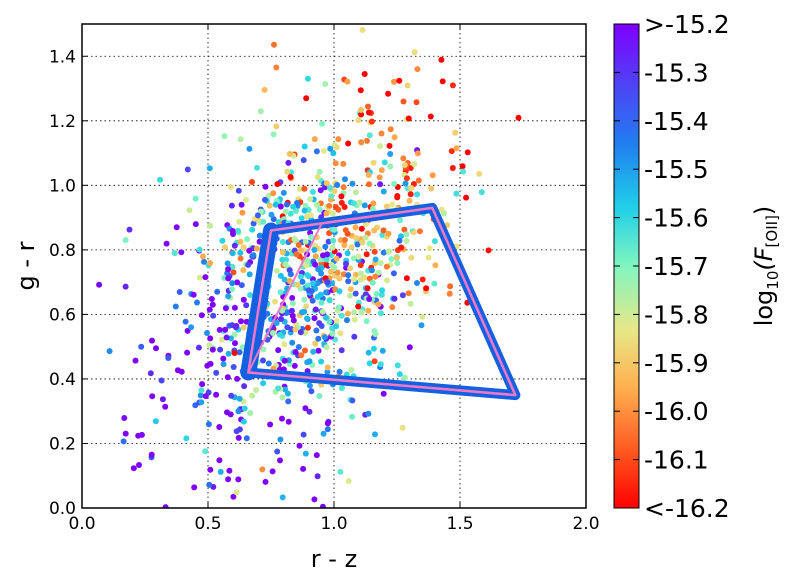  What do you see at coordinates (62, 380) in the screenshot?
I see `y-tick-label: 0.4` at bounding box center [62, 380].